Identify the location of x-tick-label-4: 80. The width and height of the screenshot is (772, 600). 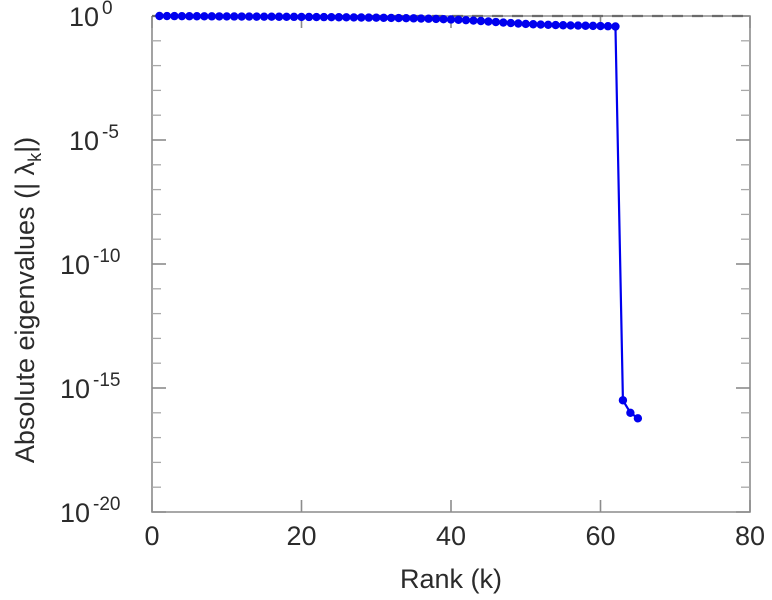
(750, 536).